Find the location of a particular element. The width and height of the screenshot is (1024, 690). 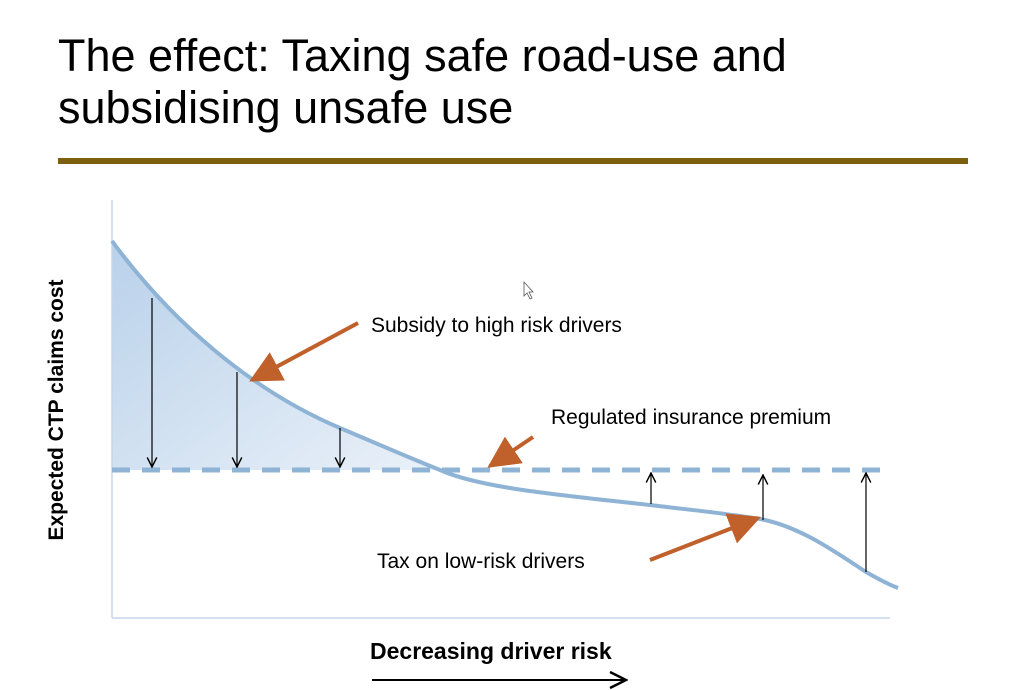

tax-pointer-arrow is located at coordinates (705, 537).